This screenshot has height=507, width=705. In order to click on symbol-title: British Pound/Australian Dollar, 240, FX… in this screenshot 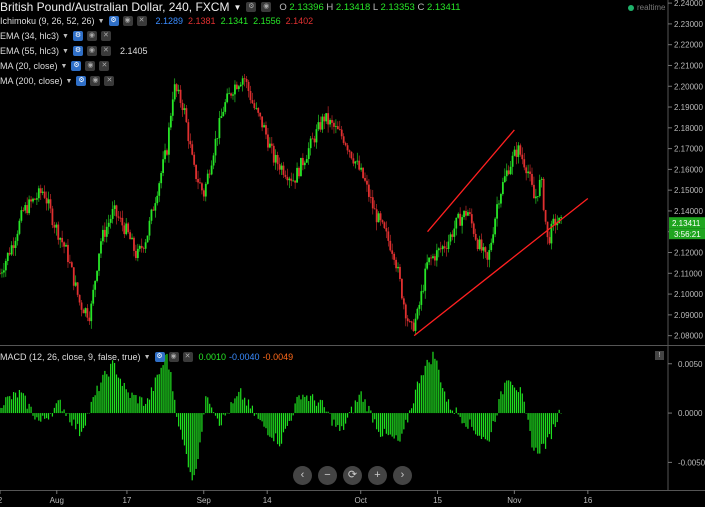, I will do `click(115, 7)`.